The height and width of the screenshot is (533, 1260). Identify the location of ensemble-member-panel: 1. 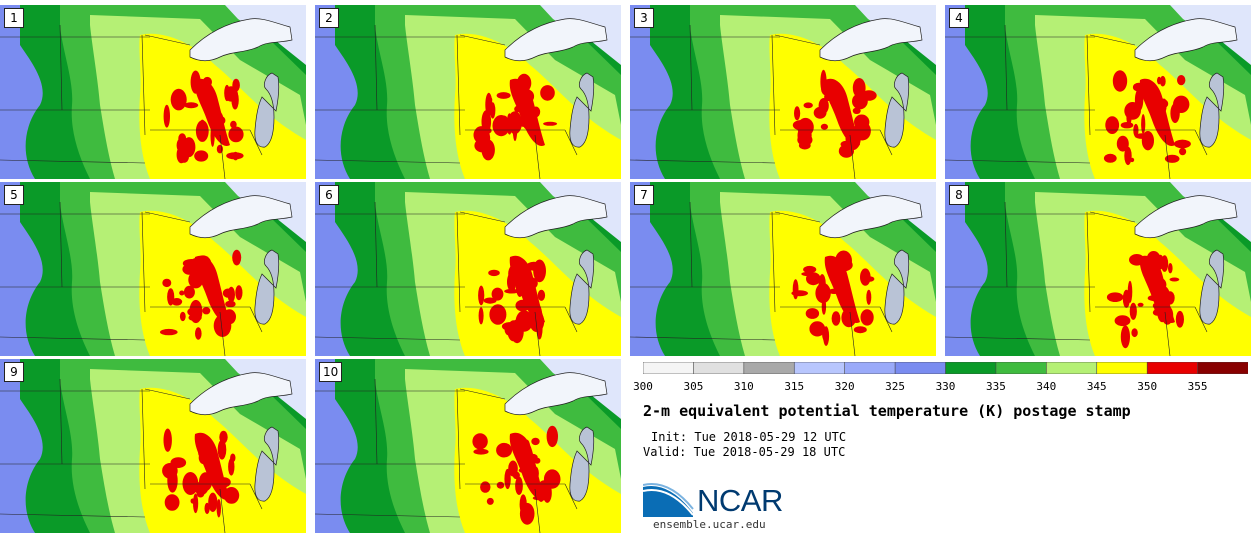
(153, 92).